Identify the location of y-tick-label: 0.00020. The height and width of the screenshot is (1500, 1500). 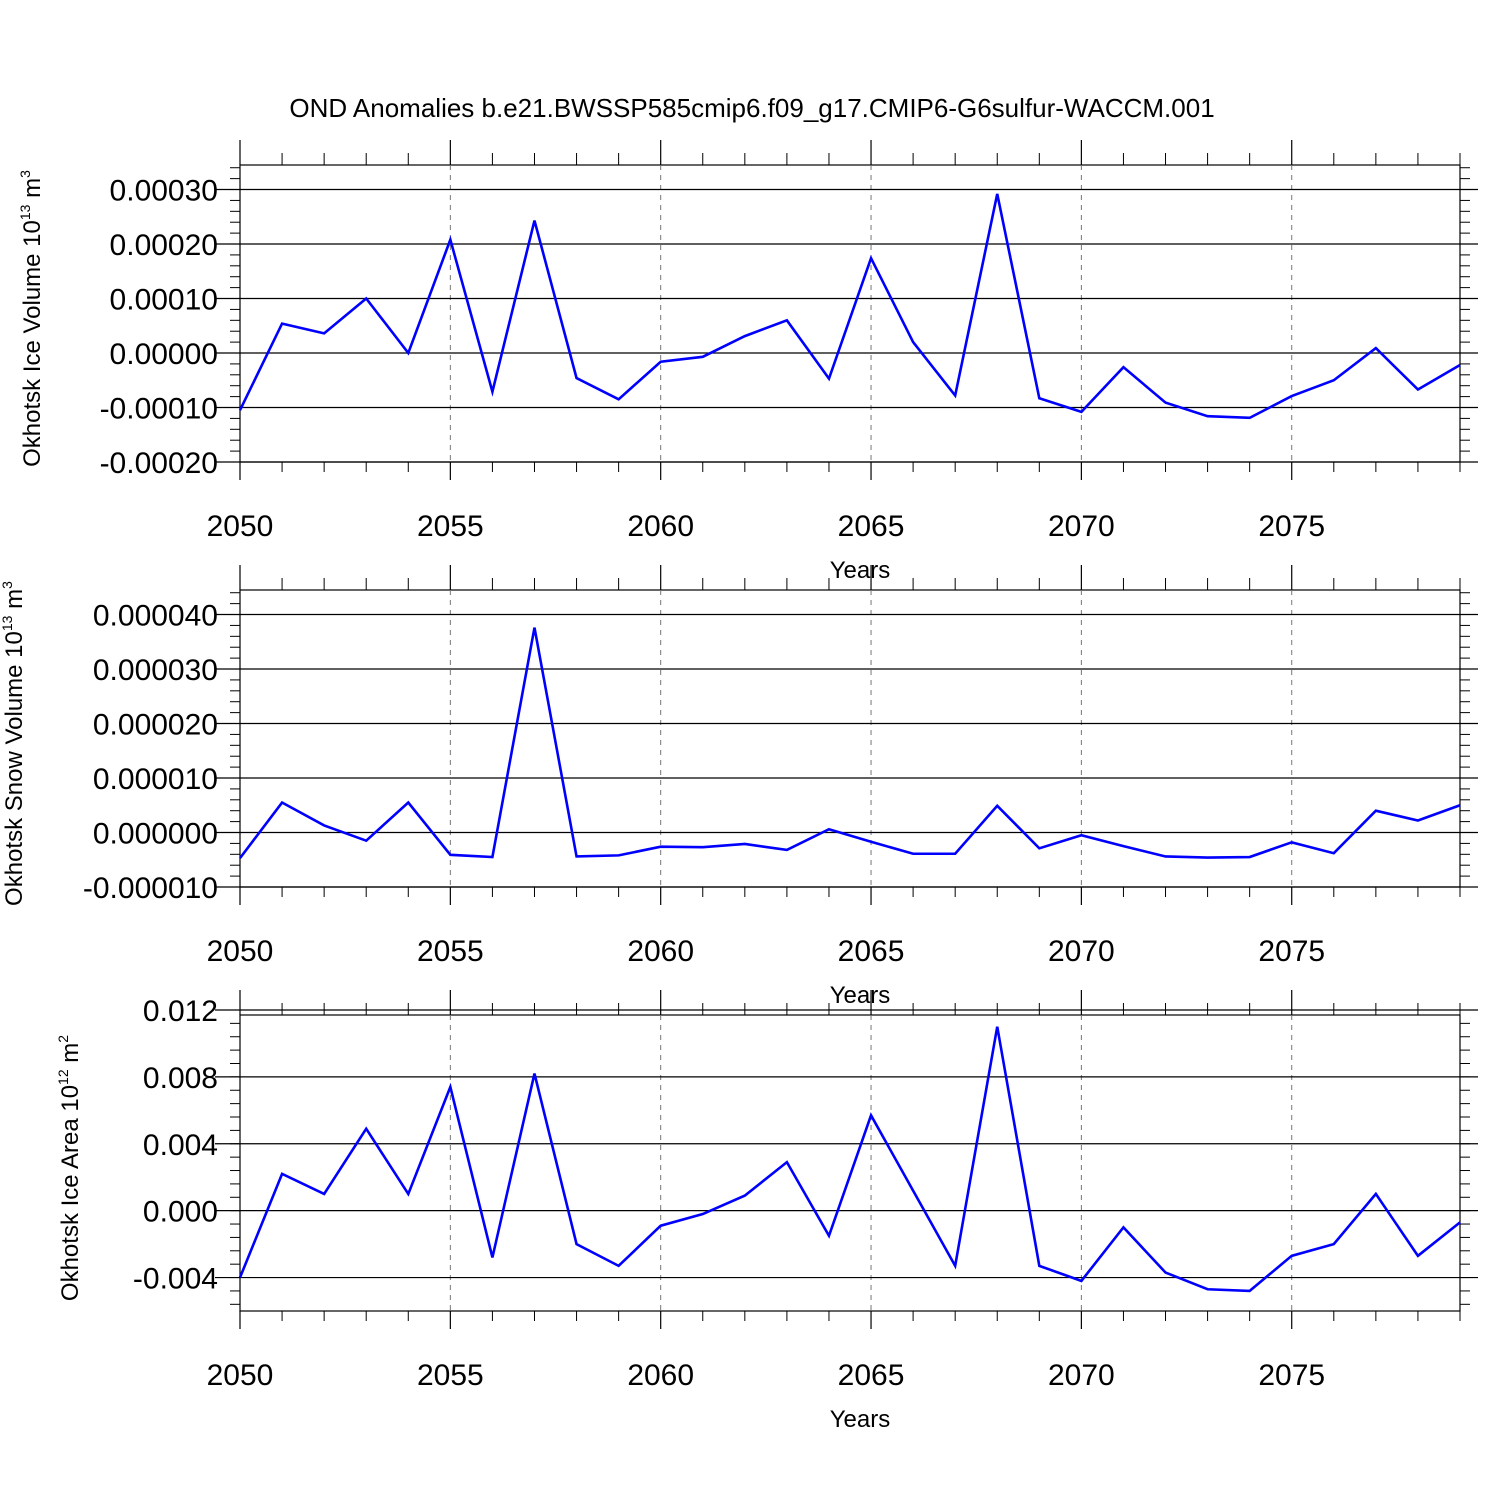
(164, 245).